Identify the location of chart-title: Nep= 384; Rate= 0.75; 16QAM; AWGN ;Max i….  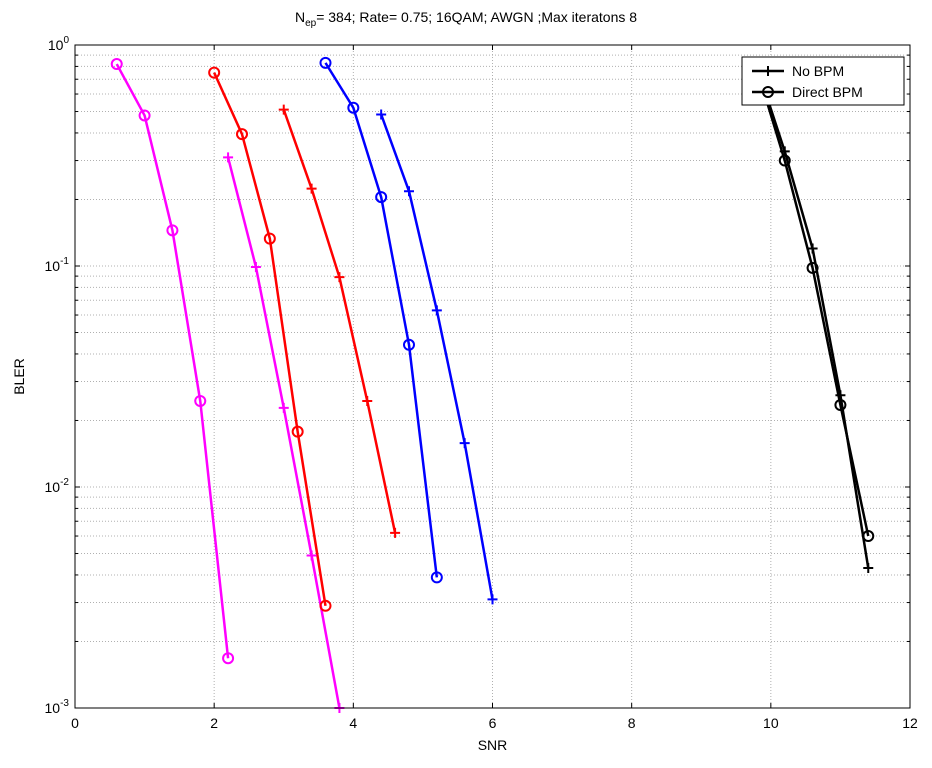
(466, 19).